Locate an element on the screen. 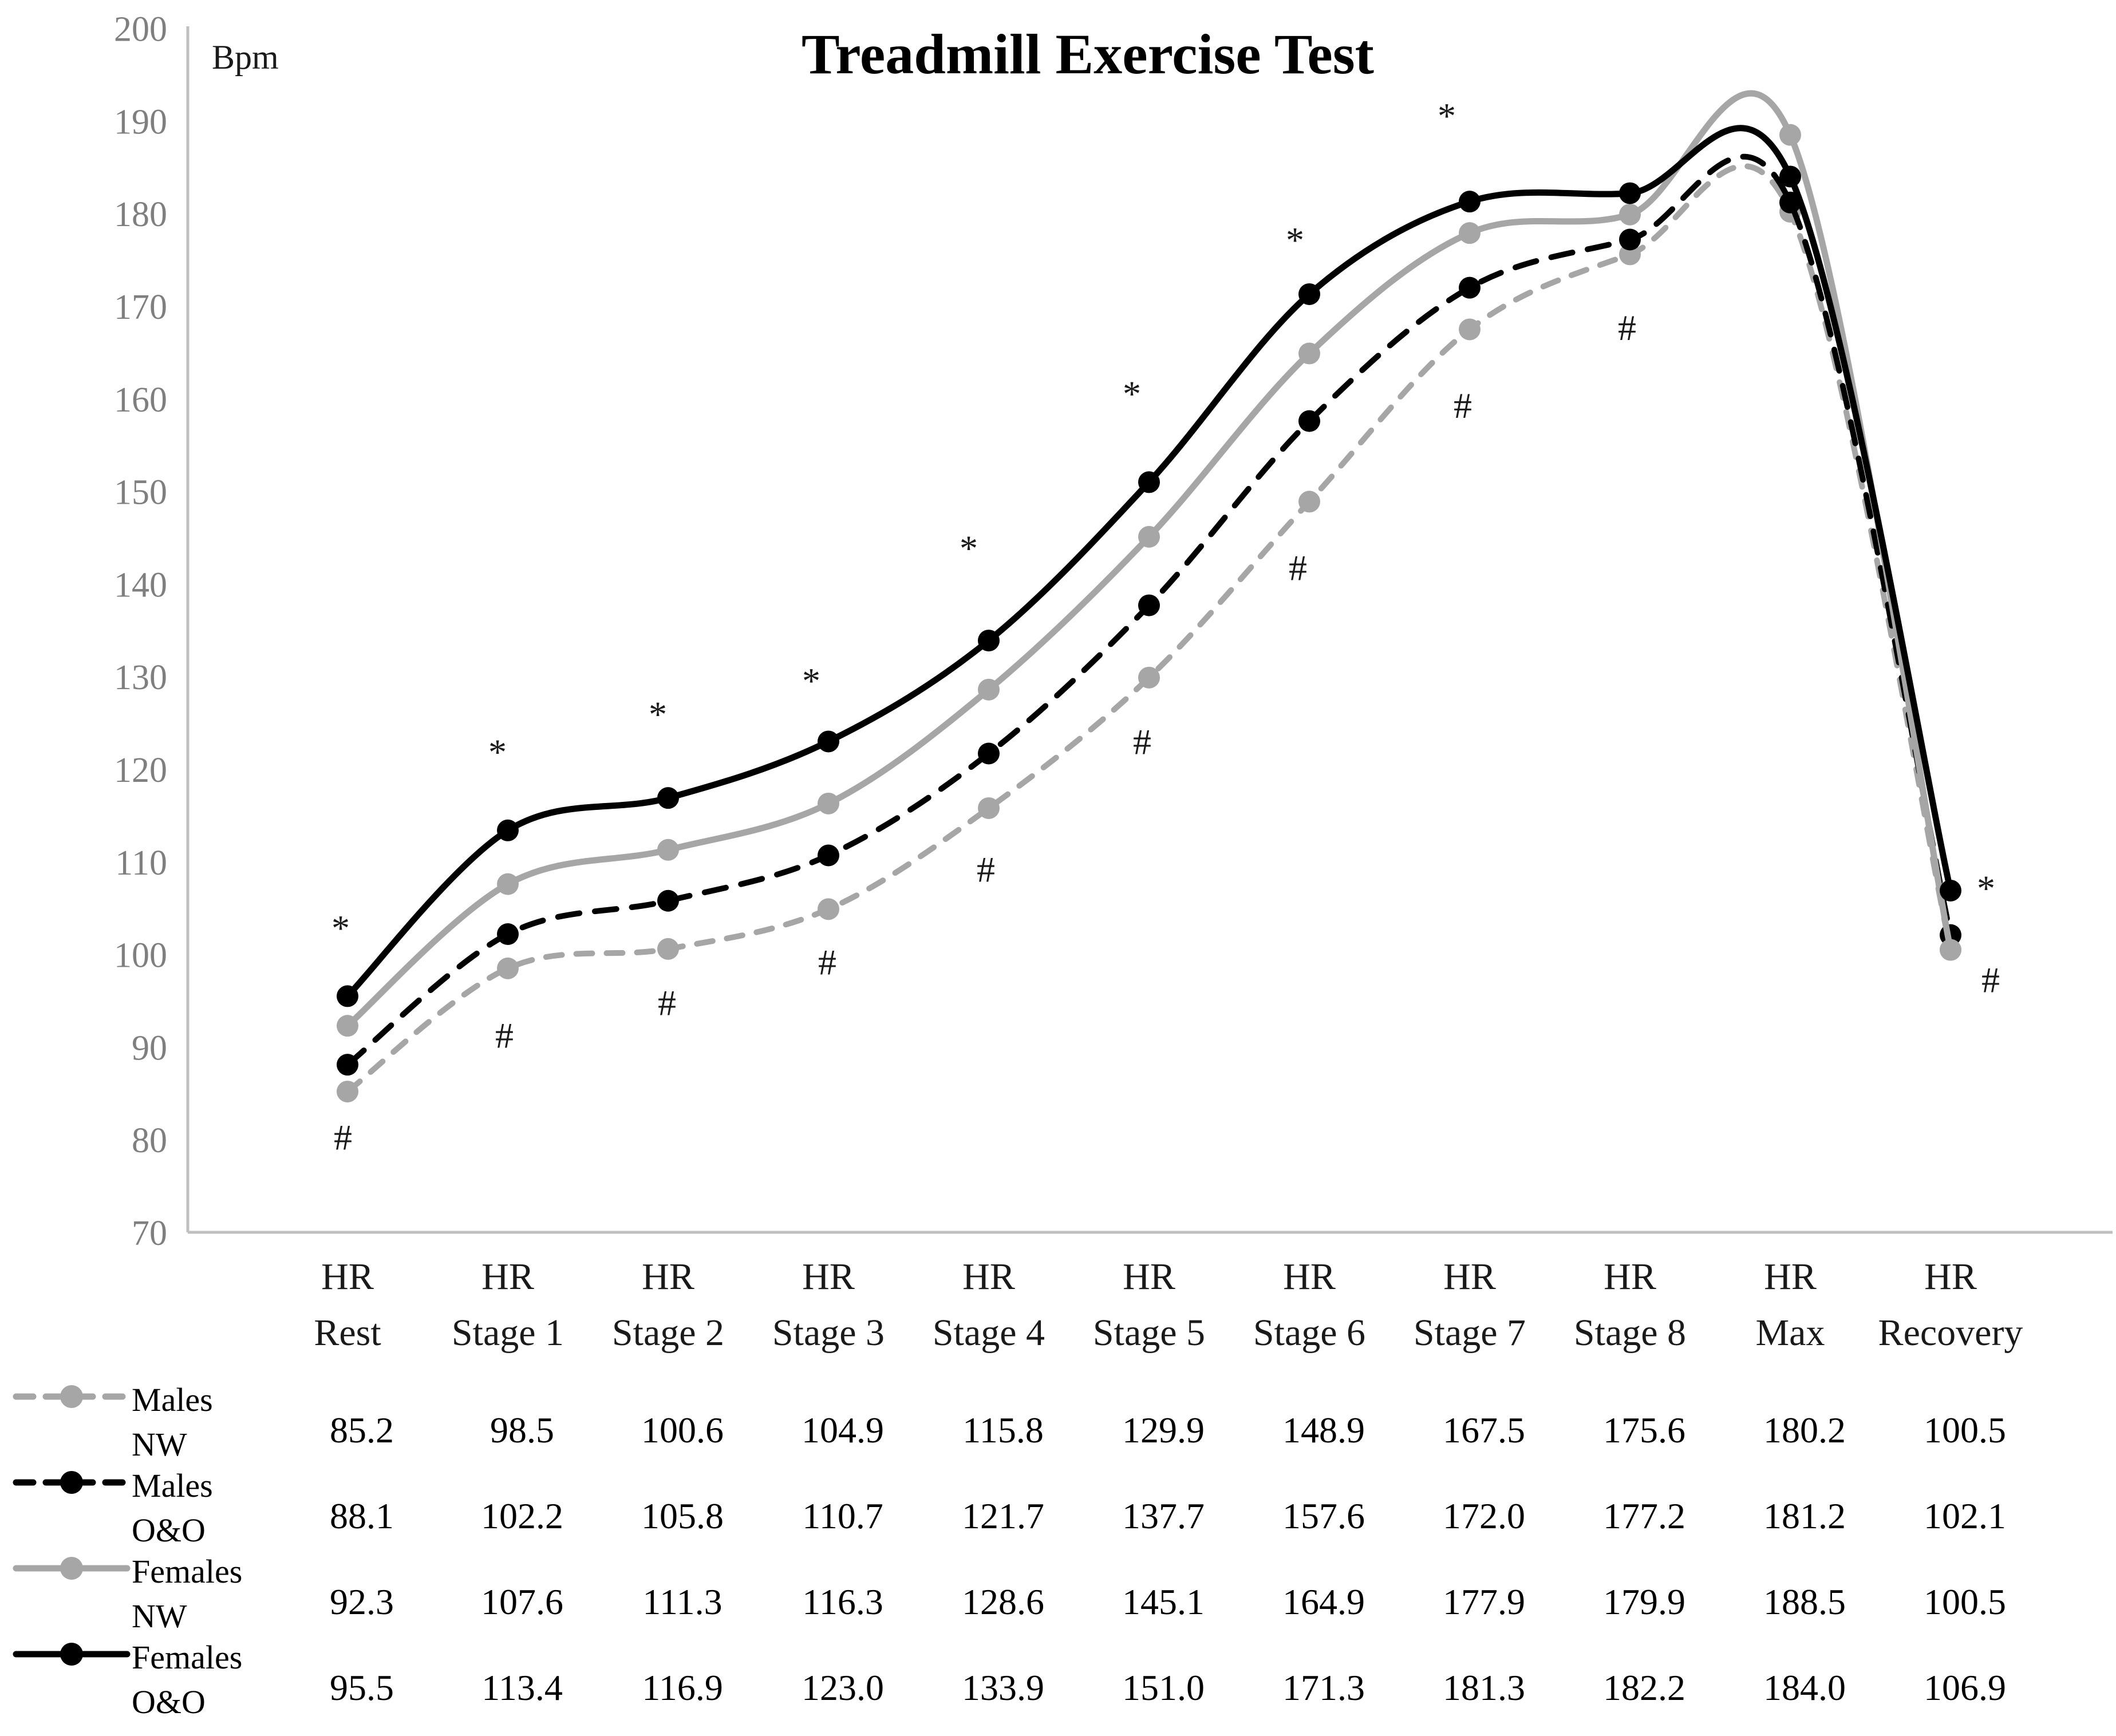 Image resolution: width=2116 pixels, height=1736 pixels. table-cell-females-nw-hr-recovery: 100.5 is located at coordinates (1965, 1601).